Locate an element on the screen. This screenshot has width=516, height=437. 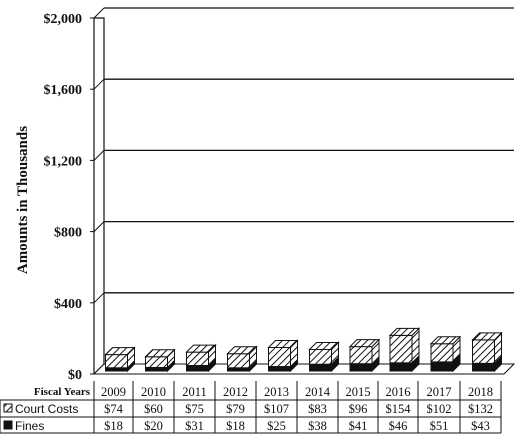
data-label-fines: $20 is located at coordinates (153, 426).